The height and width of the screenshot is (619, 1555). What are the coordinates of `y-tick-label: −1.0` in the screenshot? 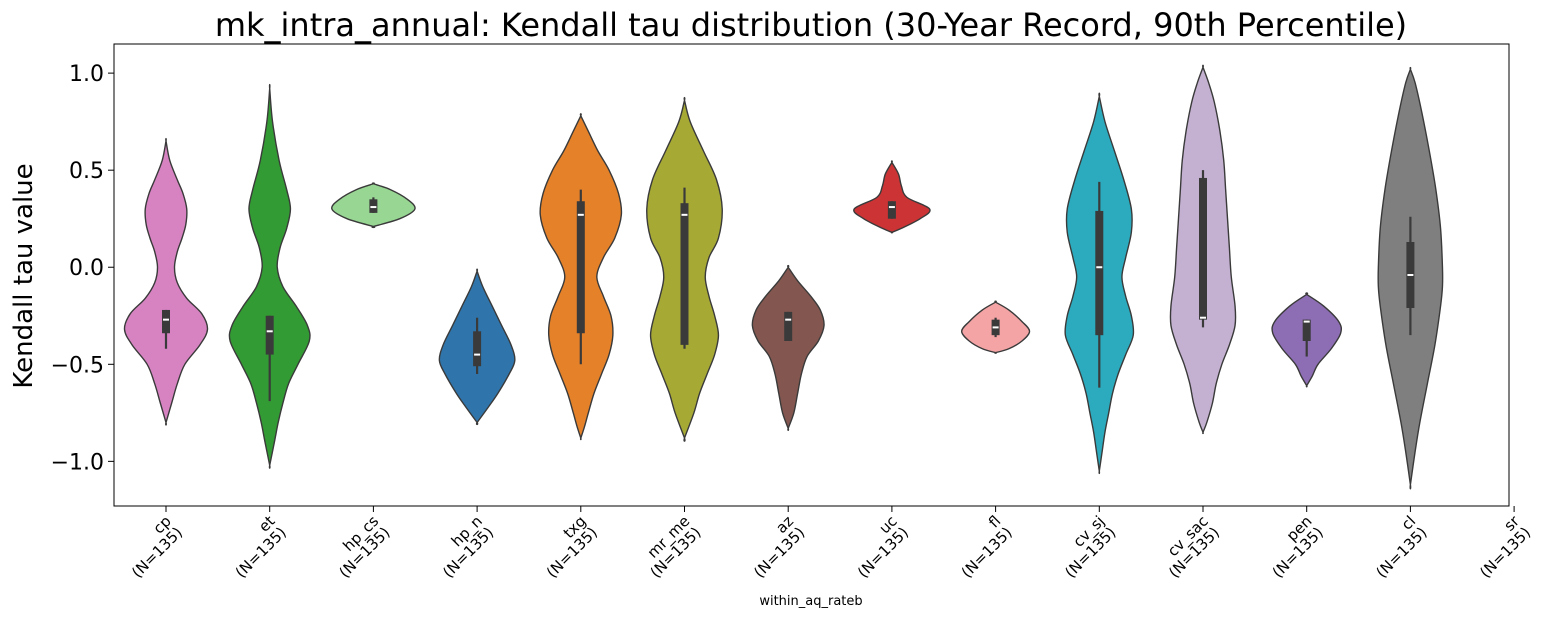 It's located at (77, 462).